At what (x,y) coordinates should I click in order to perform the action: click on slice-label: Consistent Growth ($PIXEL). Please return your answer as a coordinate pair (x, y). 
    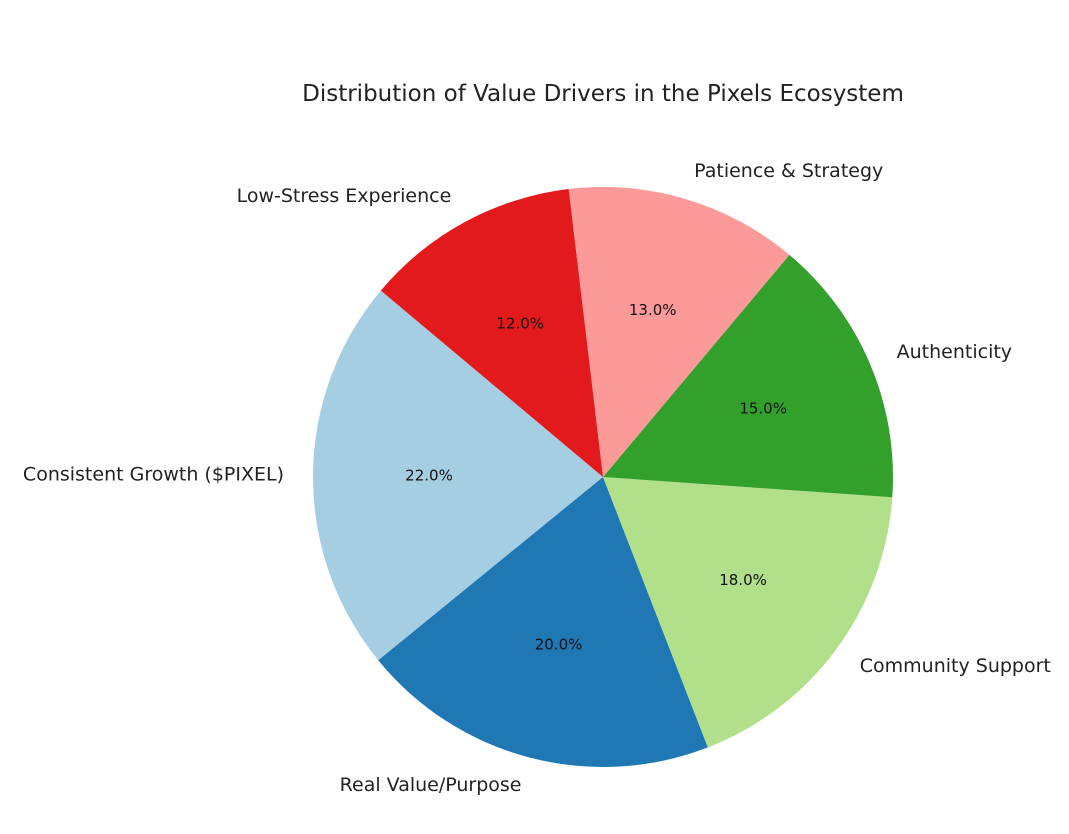
    Looking at the image, I should click on (153, 474).